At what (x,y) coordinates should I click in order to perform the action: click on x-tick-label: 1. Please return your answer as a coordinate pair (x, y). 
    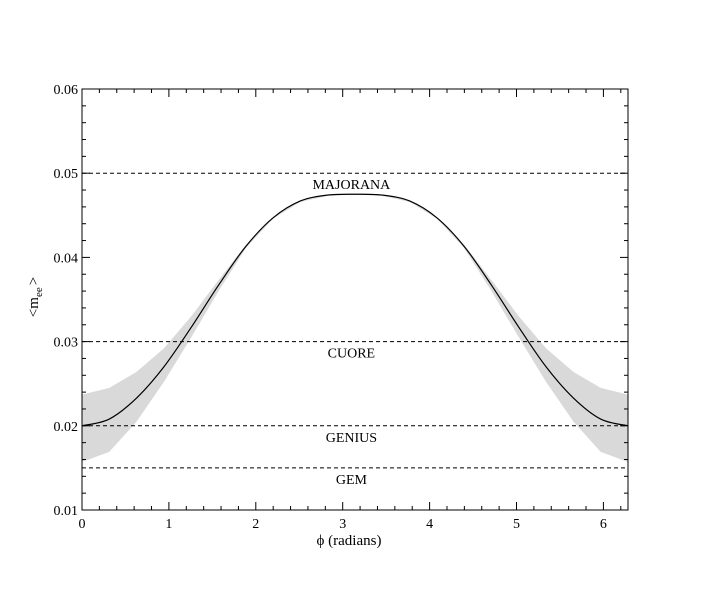
    Looking at the image, I should click on (168, 524).